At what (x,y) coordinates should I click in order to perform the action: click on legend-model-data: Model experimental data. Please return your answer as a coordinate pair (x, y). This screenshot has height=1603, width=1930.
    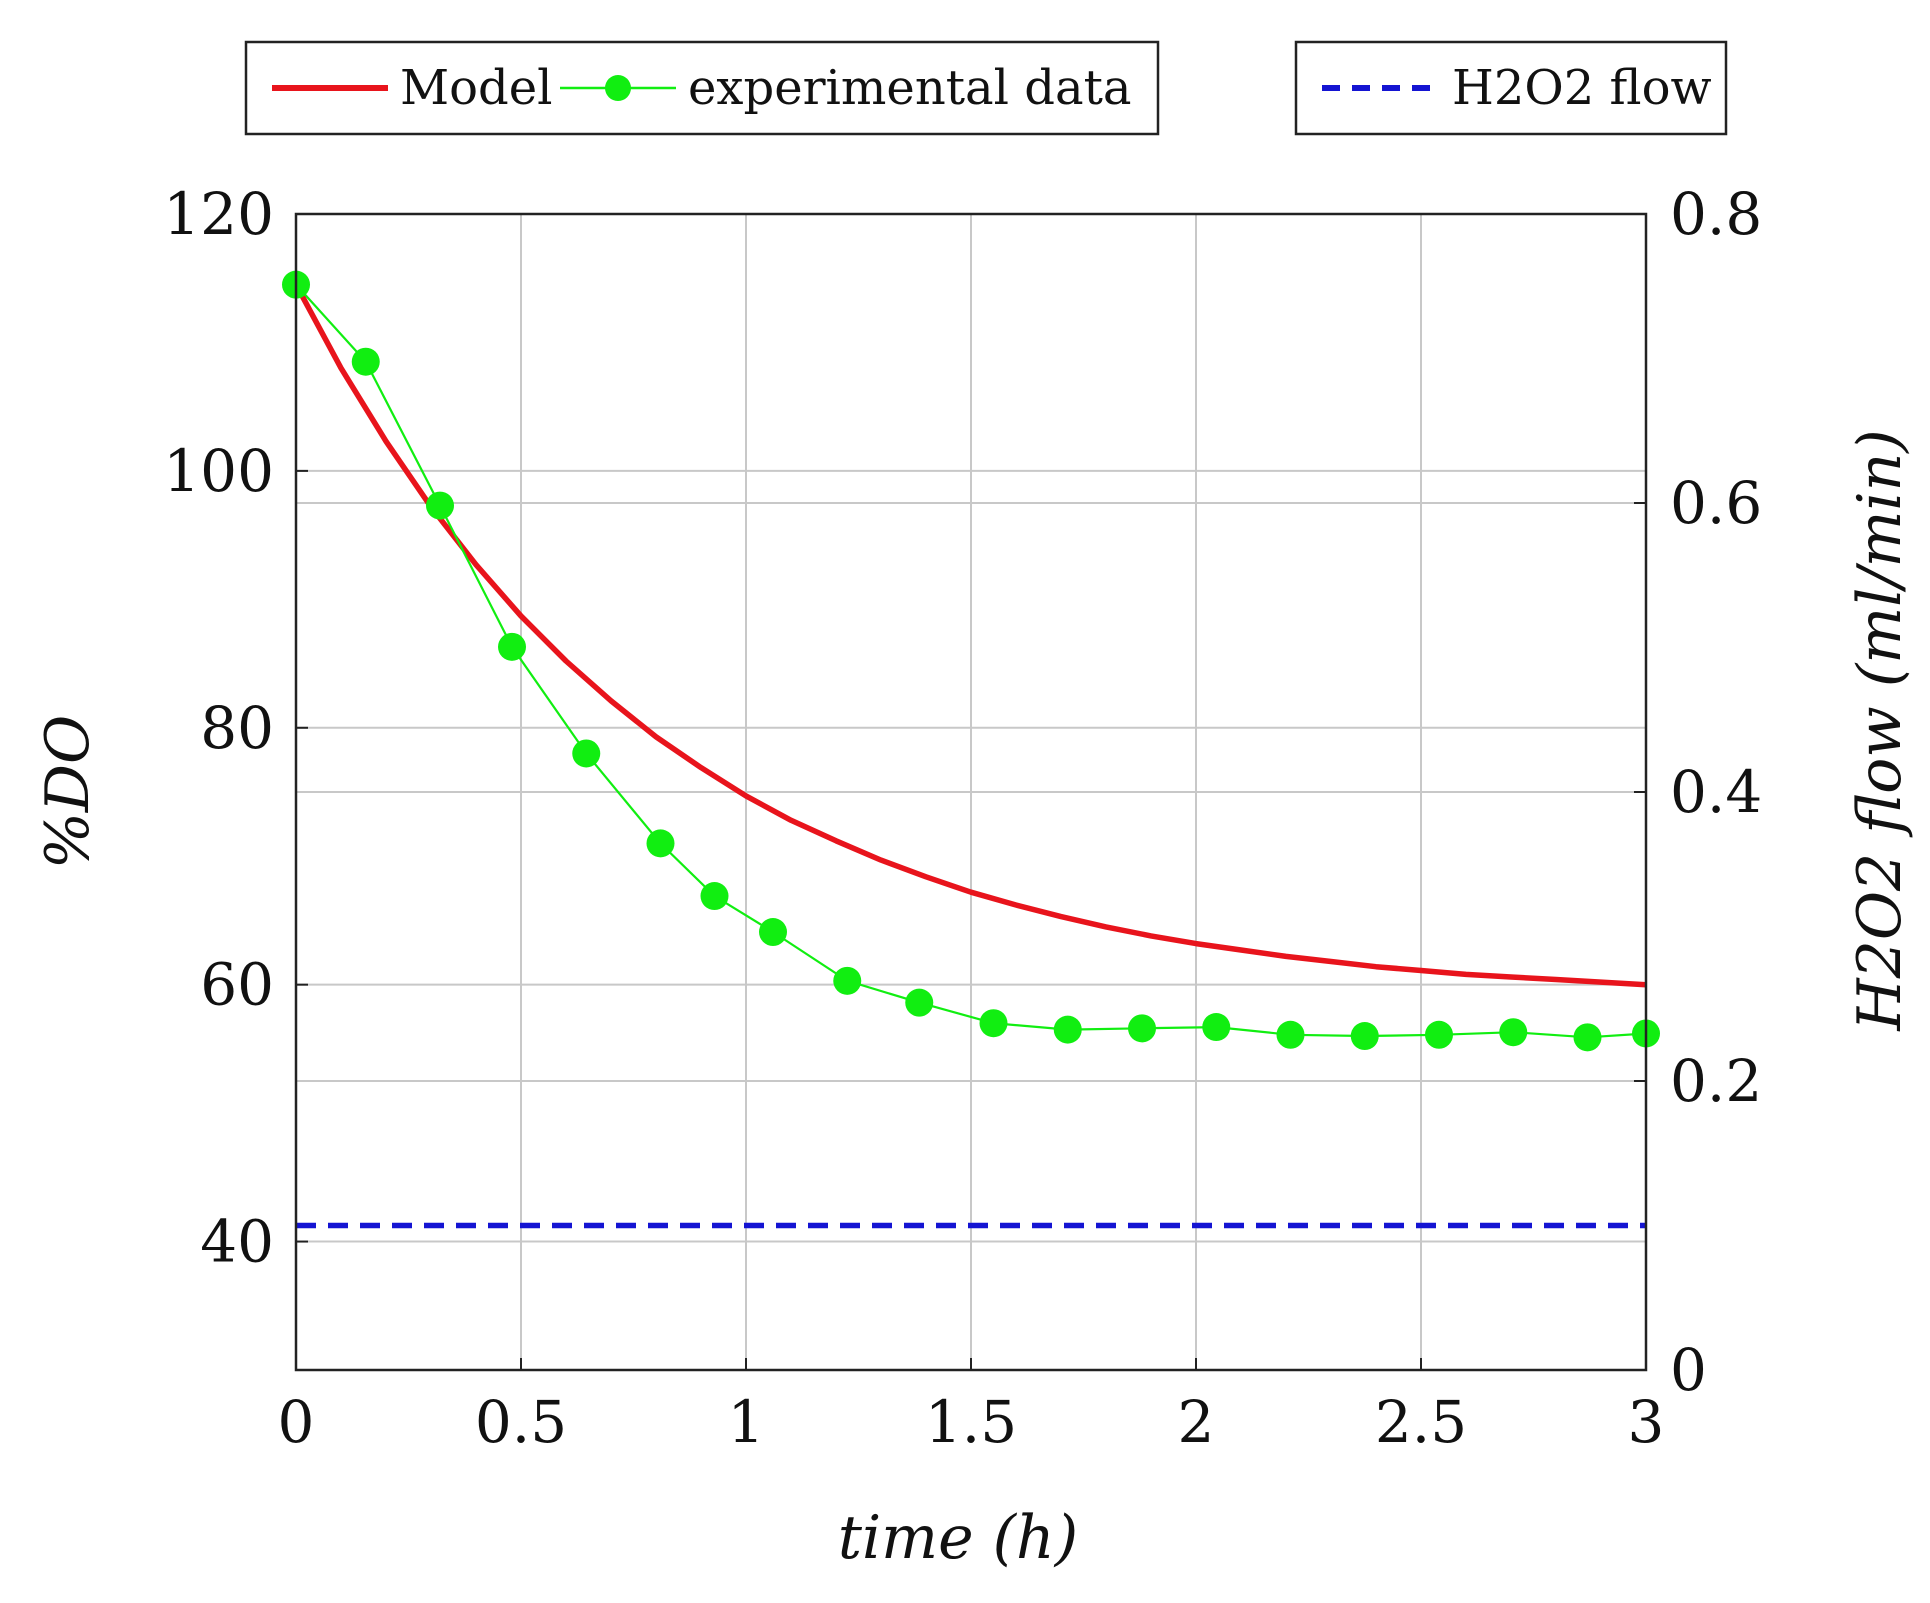
    Looking at the image, I should click on (702, 88).